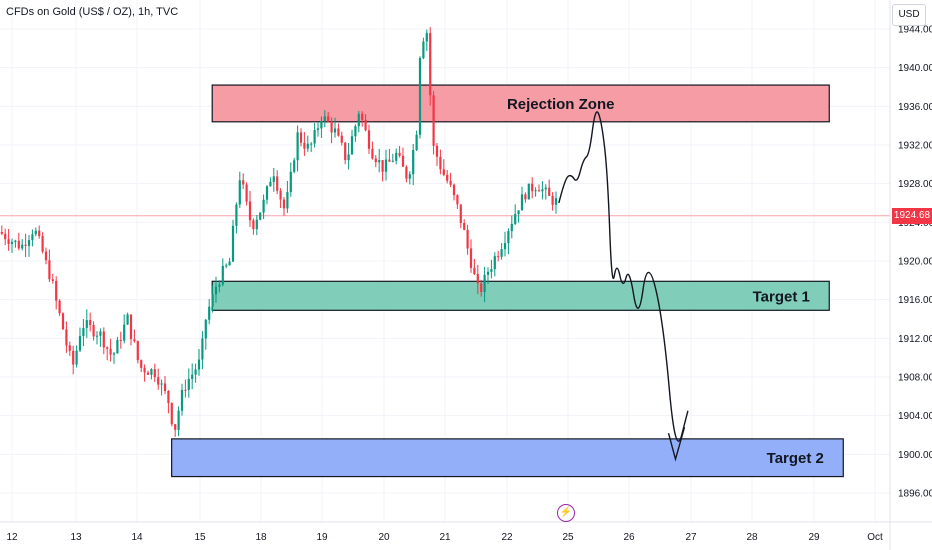 The height and width of the screenshot is (550, 932). I want to click on x-tick-label: 21, so click(445, 537).